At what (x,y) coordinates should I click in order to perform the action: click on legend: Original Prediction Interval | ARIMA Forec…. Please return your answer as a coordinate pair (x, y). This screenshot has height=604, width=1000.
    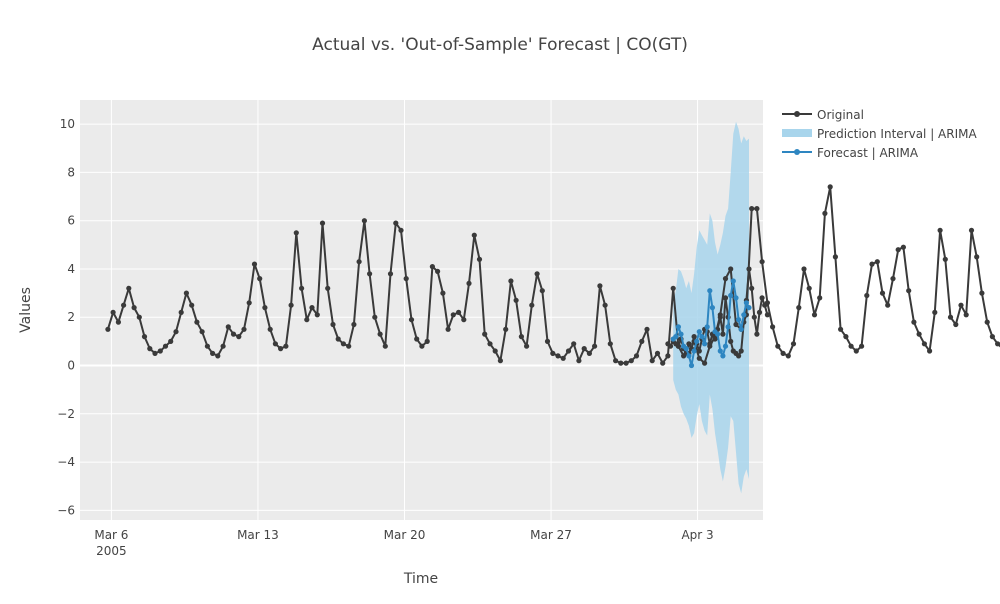
    Looking at the image, I should click on (879, 134).